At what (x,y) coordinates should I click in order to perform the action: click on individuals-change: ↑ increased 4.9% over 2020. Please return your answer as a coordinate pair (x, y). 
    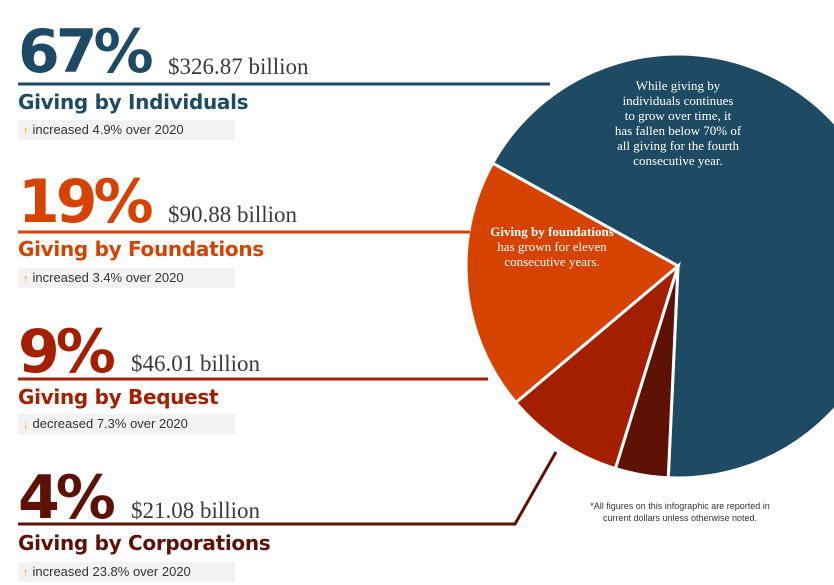
    Looking at the image, I should click on (126, 130).